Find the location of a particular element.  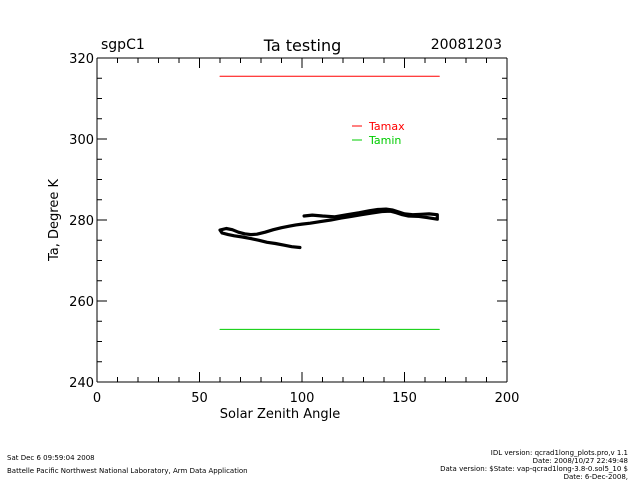

site-label: sgpC1 is located at coordinates (123, 45).